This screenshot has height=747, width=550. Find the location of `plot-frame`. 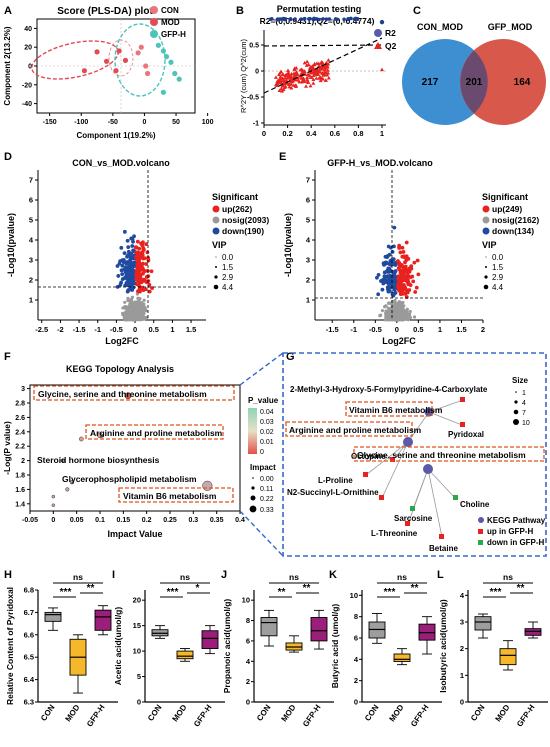

plot-frame is located at coordinates (135, 448).